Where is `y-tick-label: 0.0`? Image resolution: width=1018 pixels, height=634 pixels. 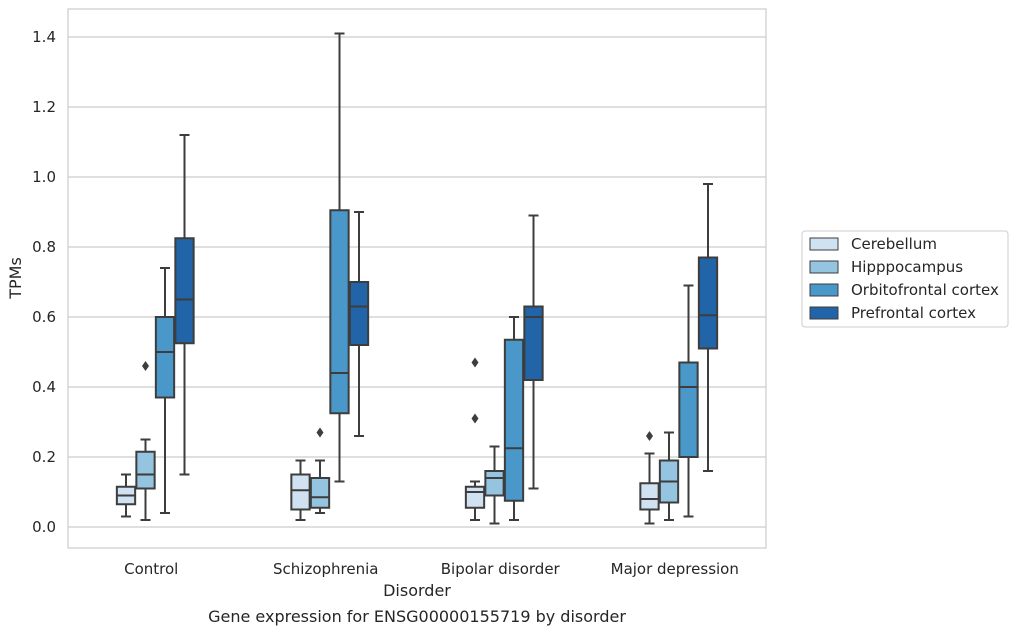
y-tick-label: 0.0 is located at coordinates (44, 527).